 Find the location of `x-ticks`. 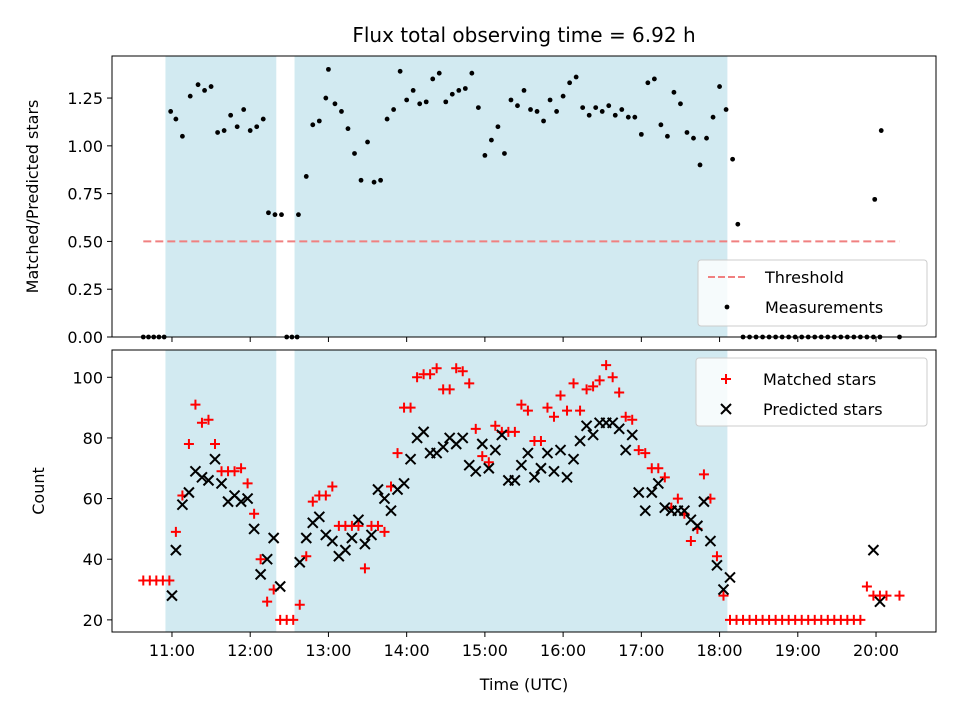

x-ticks is located at coordinates (524, 339).